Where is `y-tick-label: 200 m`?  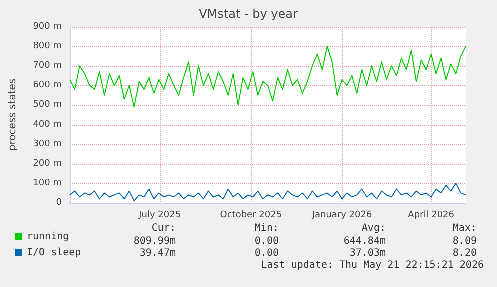 y-tick-label: 200 m is located at coordinates (47, 163).